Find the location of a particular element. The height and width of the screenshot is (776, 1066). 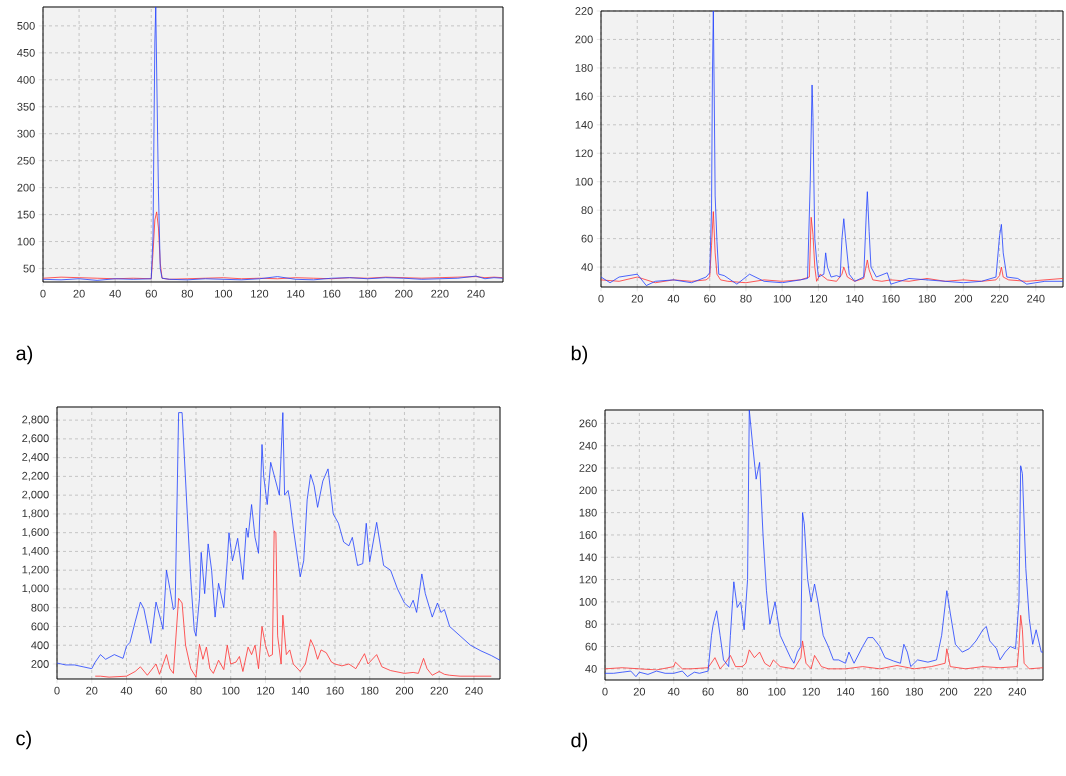

y-tick-label: 2,400 is located at coordinates (35, 458).